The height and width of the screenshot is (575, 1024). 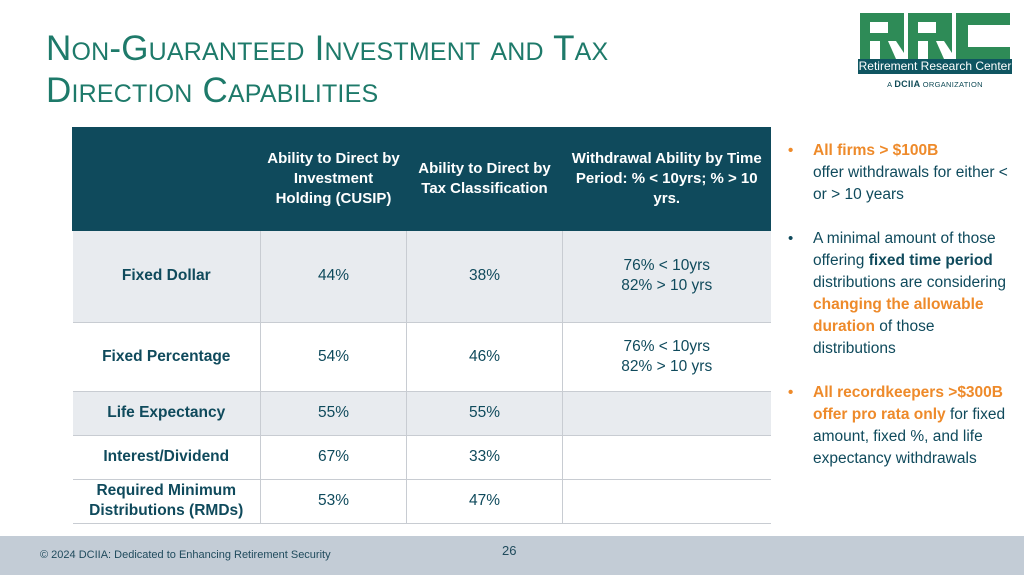 I want to click on row-label: Fixed Dollar, so click(x=166, y=277).